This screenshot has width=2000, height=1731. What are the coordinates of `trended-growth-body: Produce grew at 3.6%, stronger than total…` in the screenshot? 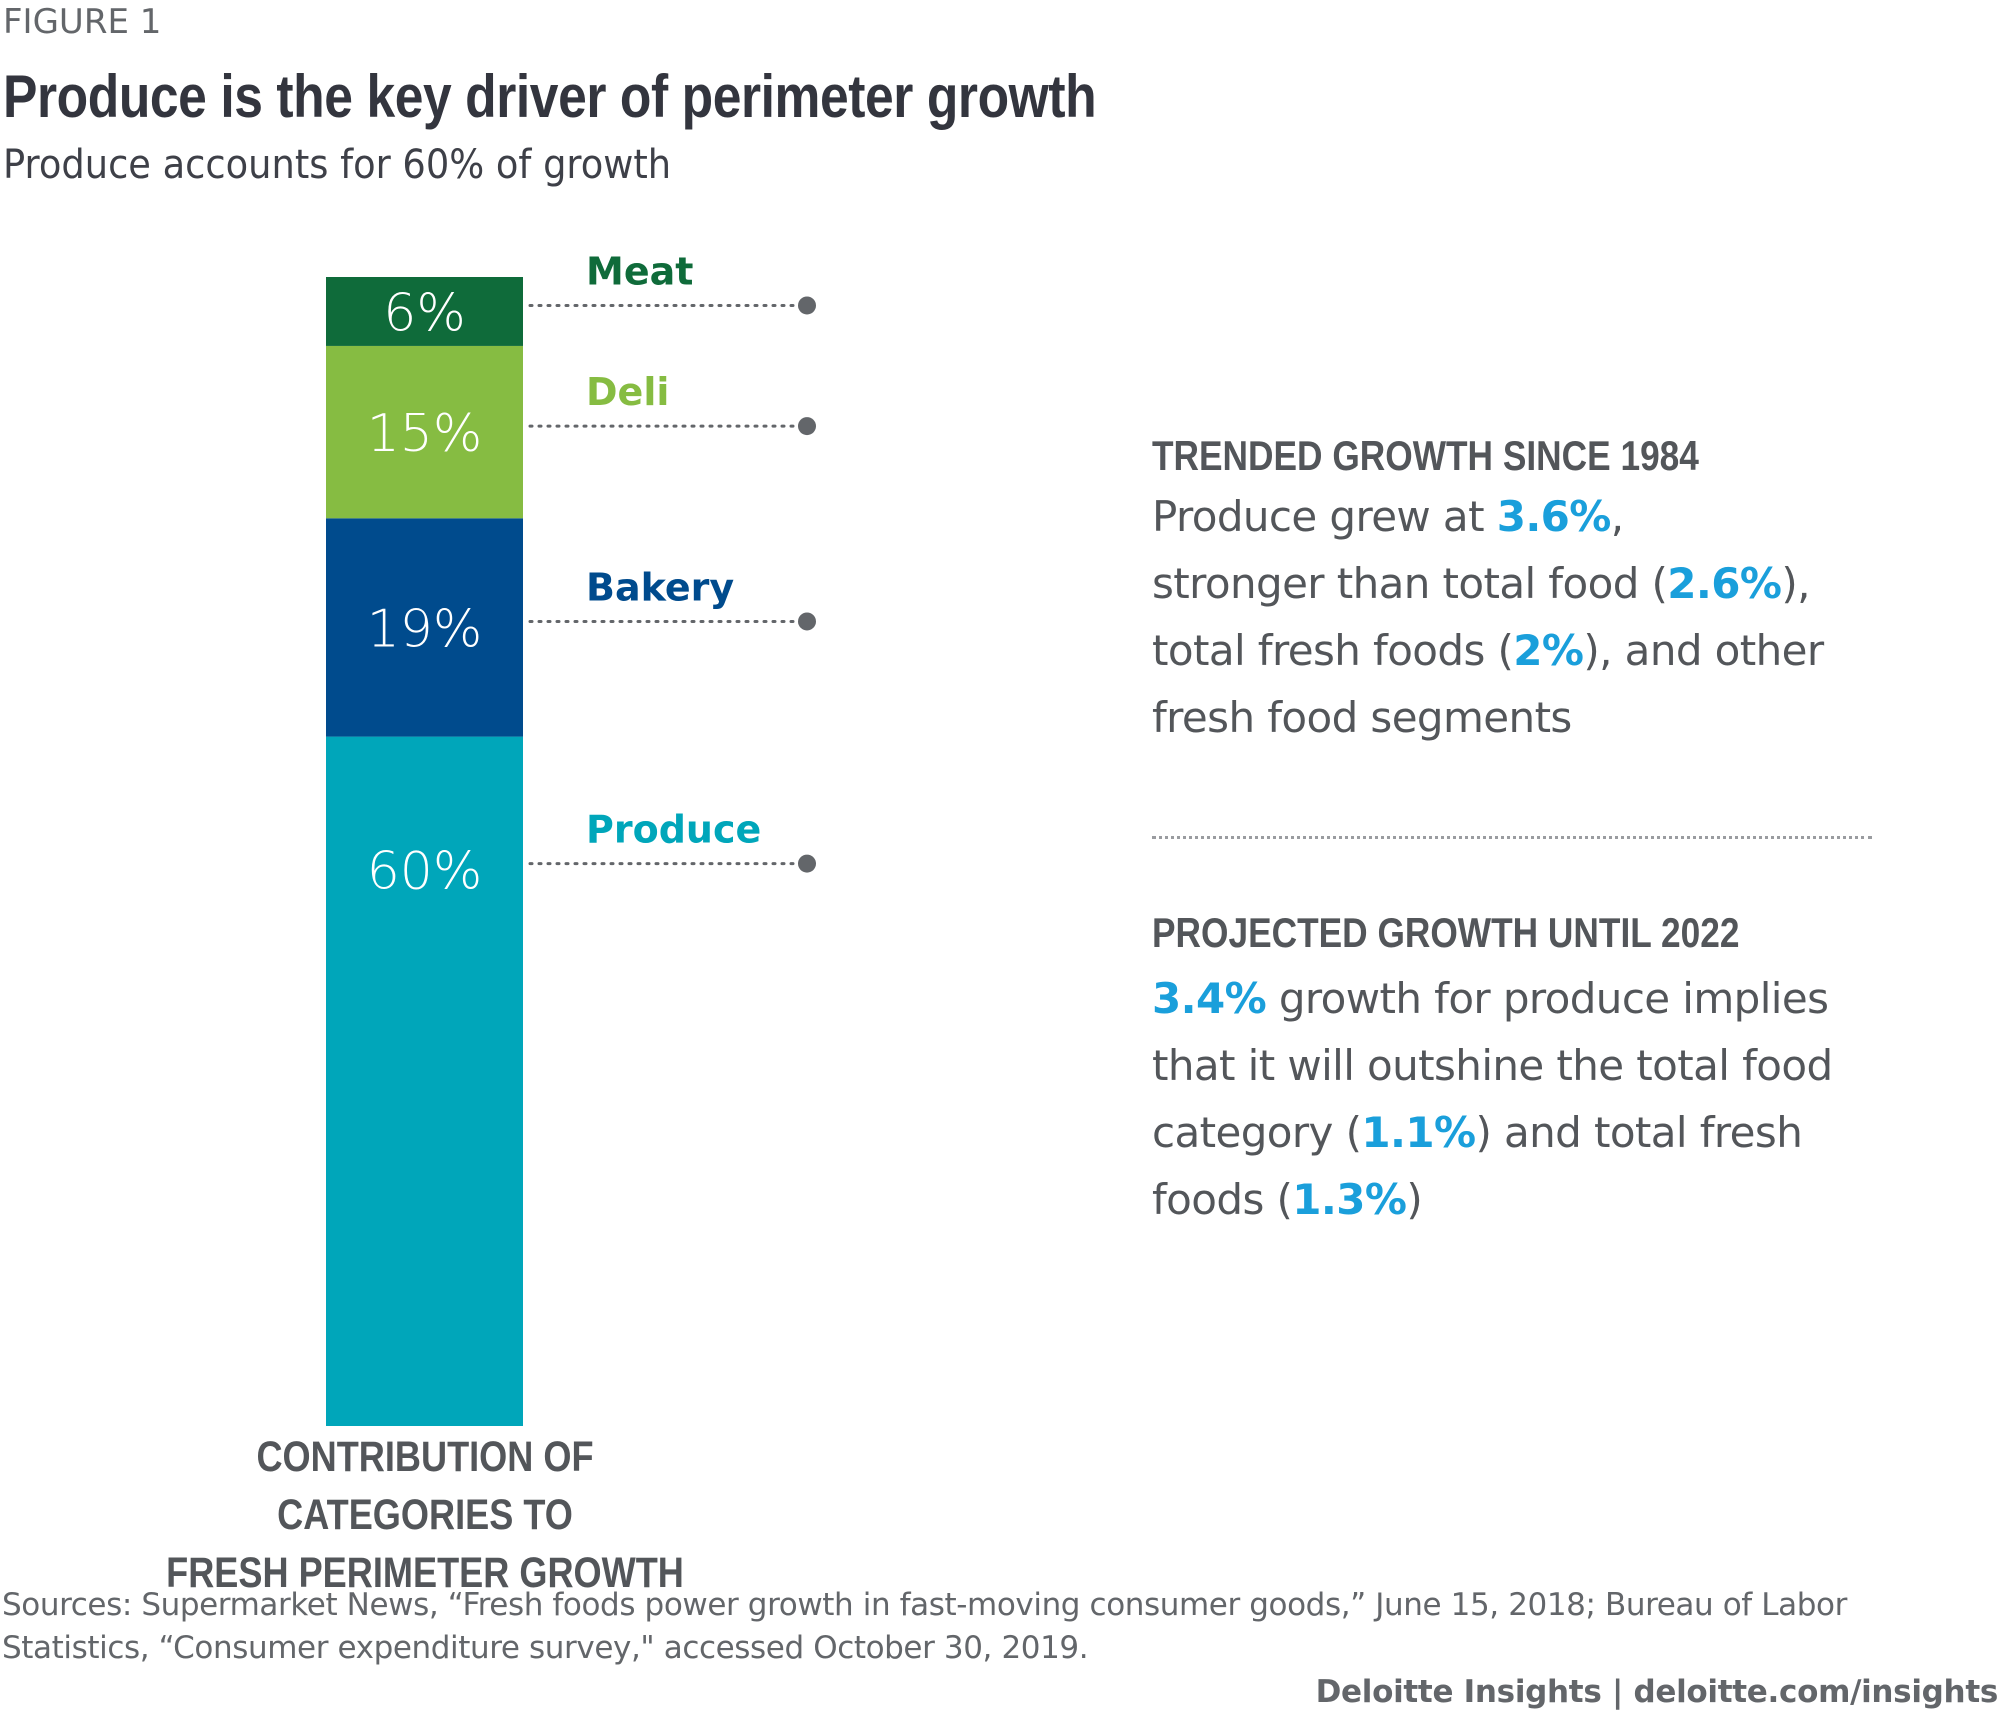 It's located at (1532, 617).